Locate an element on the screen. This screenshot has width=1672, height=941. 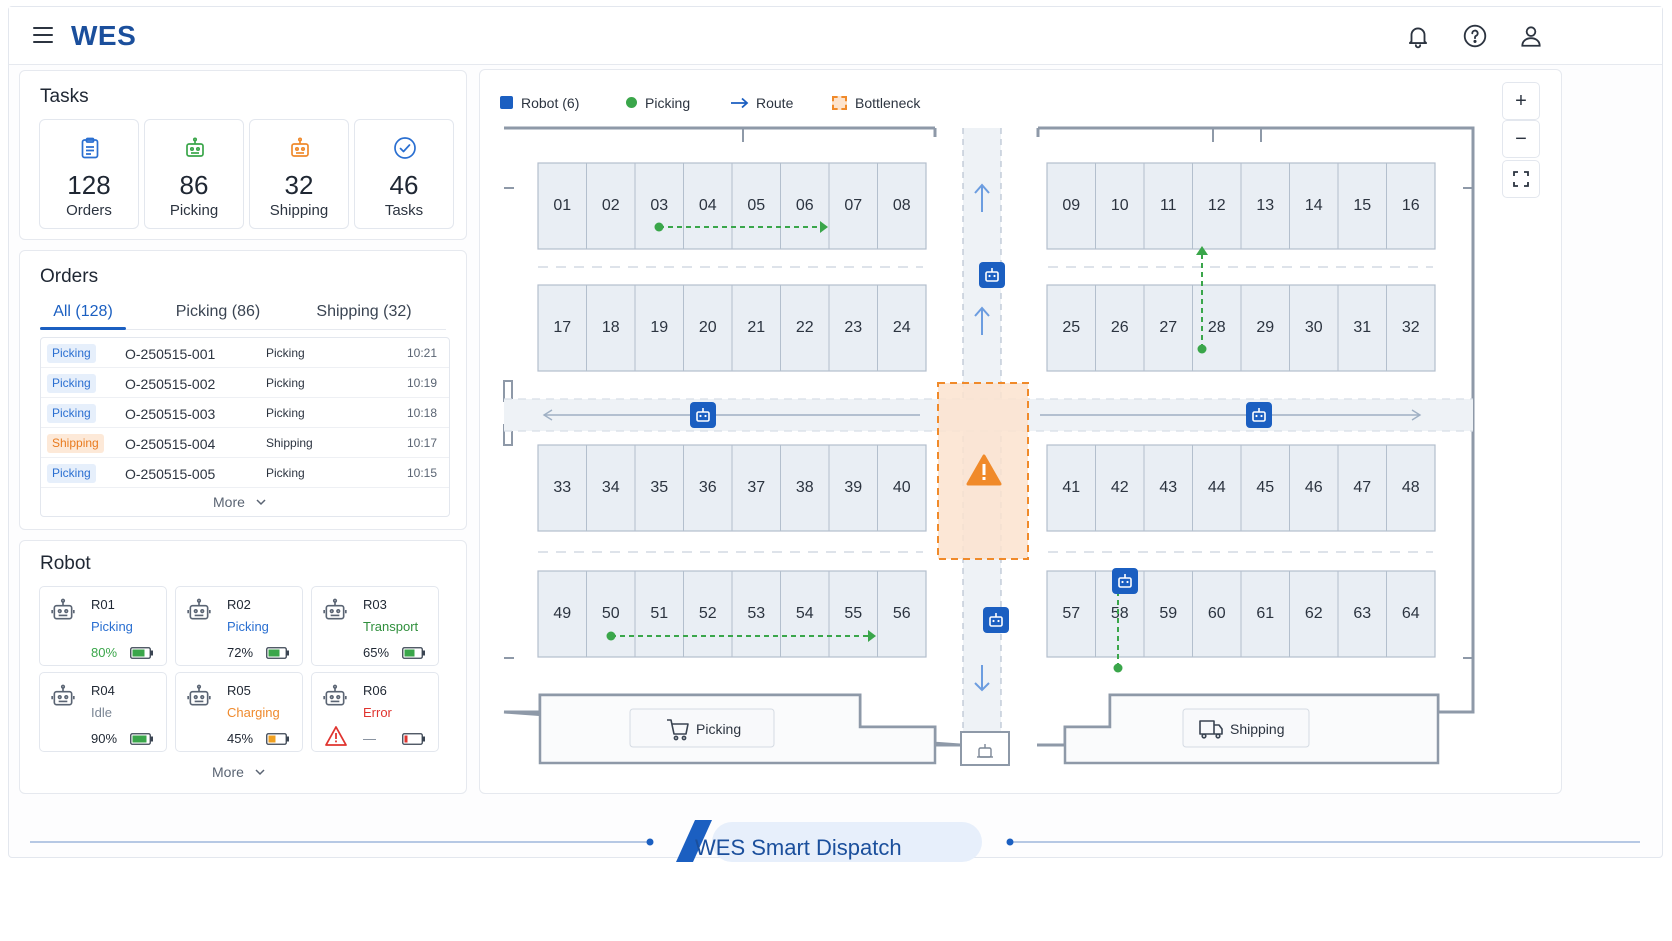
robot-card: R01 Picking 80% is located at coordinates (103, 626).